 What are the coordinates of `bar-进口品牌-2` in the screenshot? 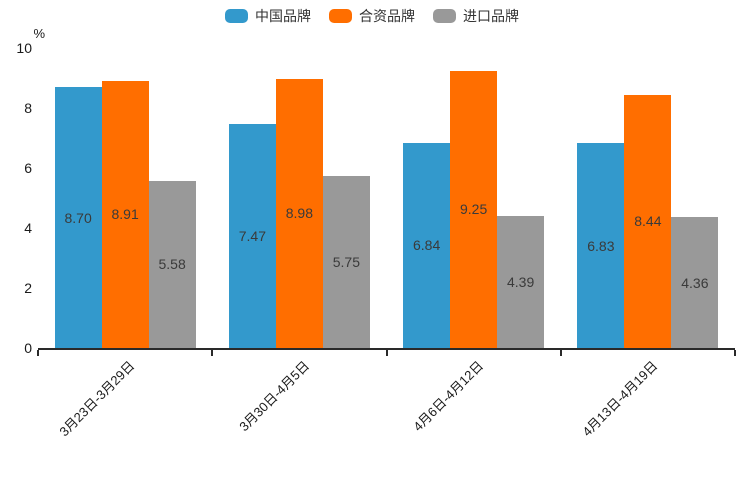 It's located at (521, 282).